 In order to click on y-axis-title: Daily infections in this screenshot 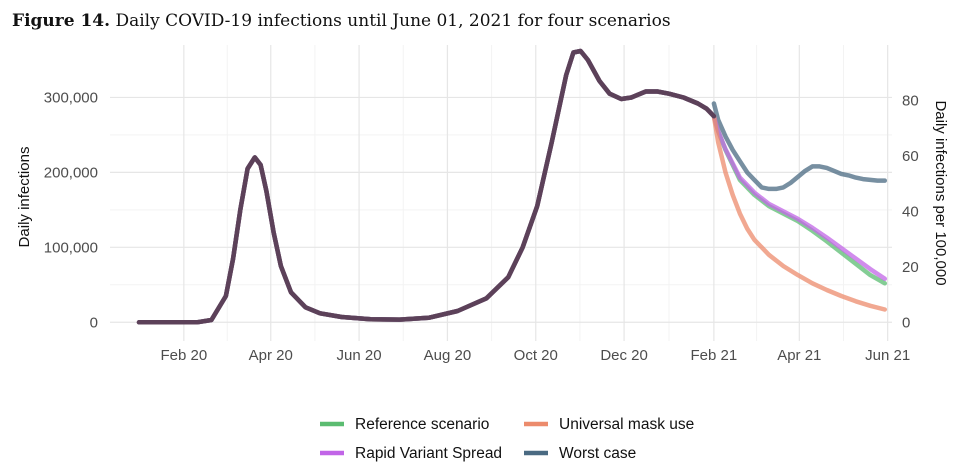, I will do `click(24, 197)`.